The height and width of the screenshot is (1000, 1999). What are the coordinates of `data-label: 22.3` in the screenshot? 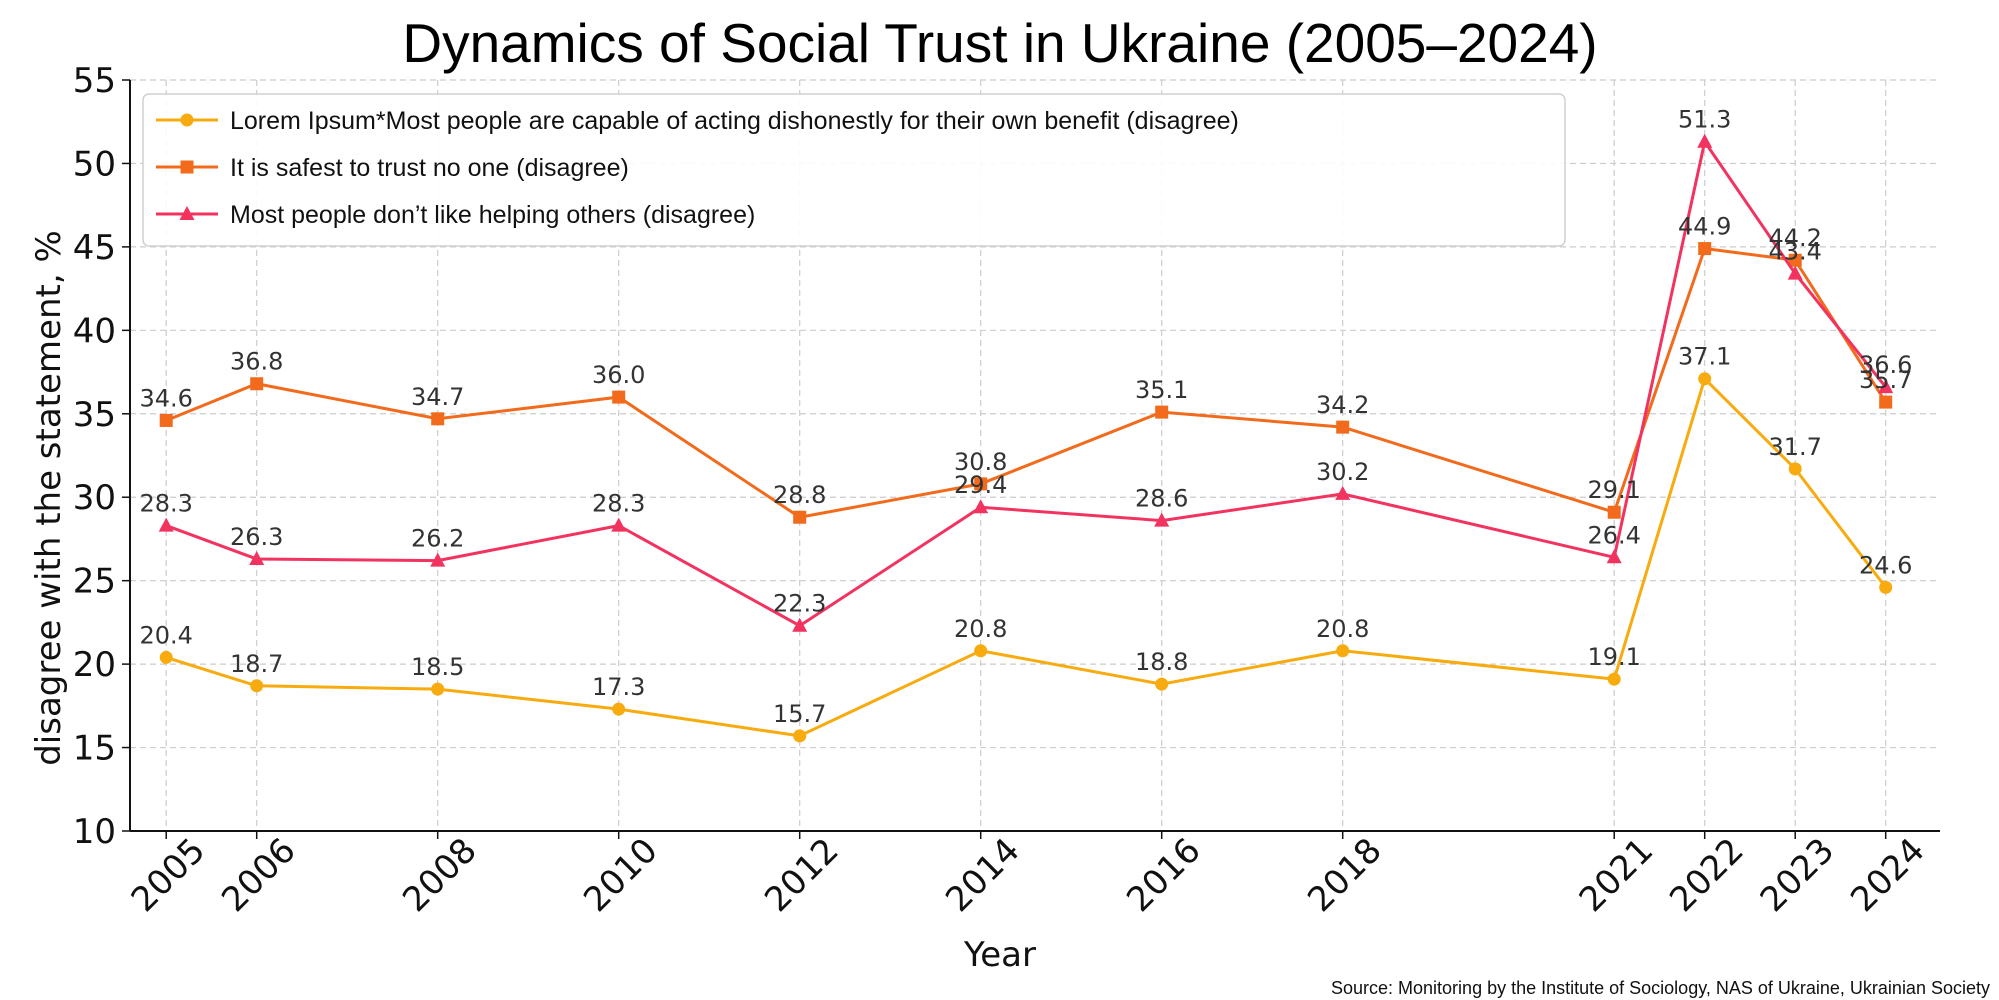 It's located at (799, 604).